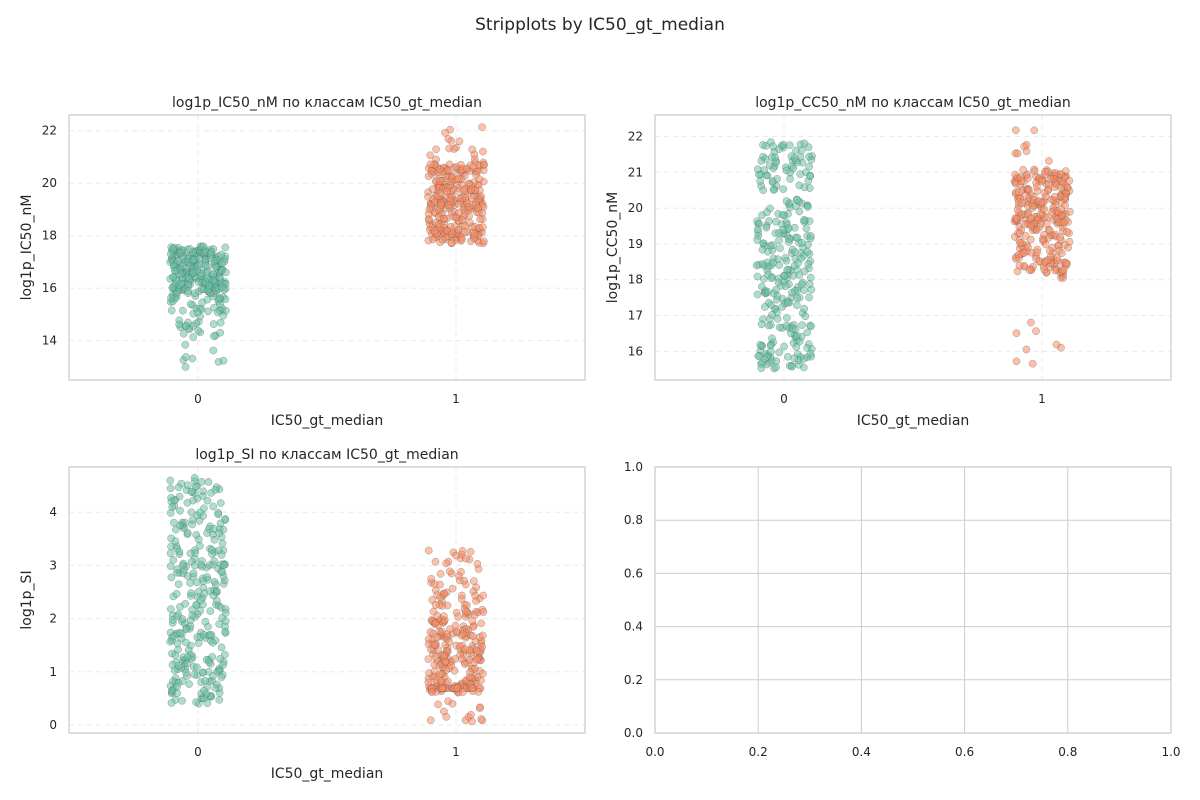  Describe the element at coordinates (49, 183) in the screenshot. I see `y-tick-label: 20` at that location.